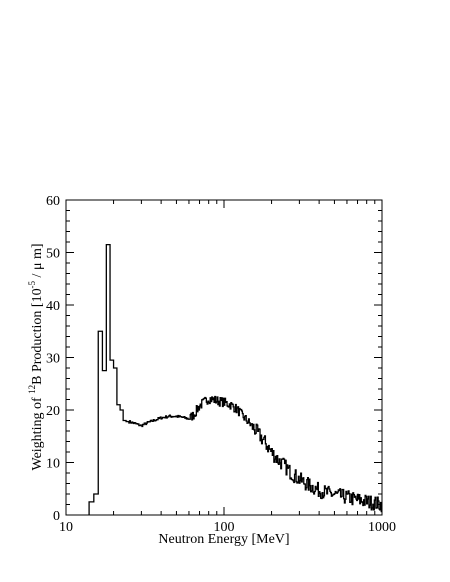 The height and width of the screenshot is (582, 450). I want to click on y-tick-label: 40, so click(53, 306).